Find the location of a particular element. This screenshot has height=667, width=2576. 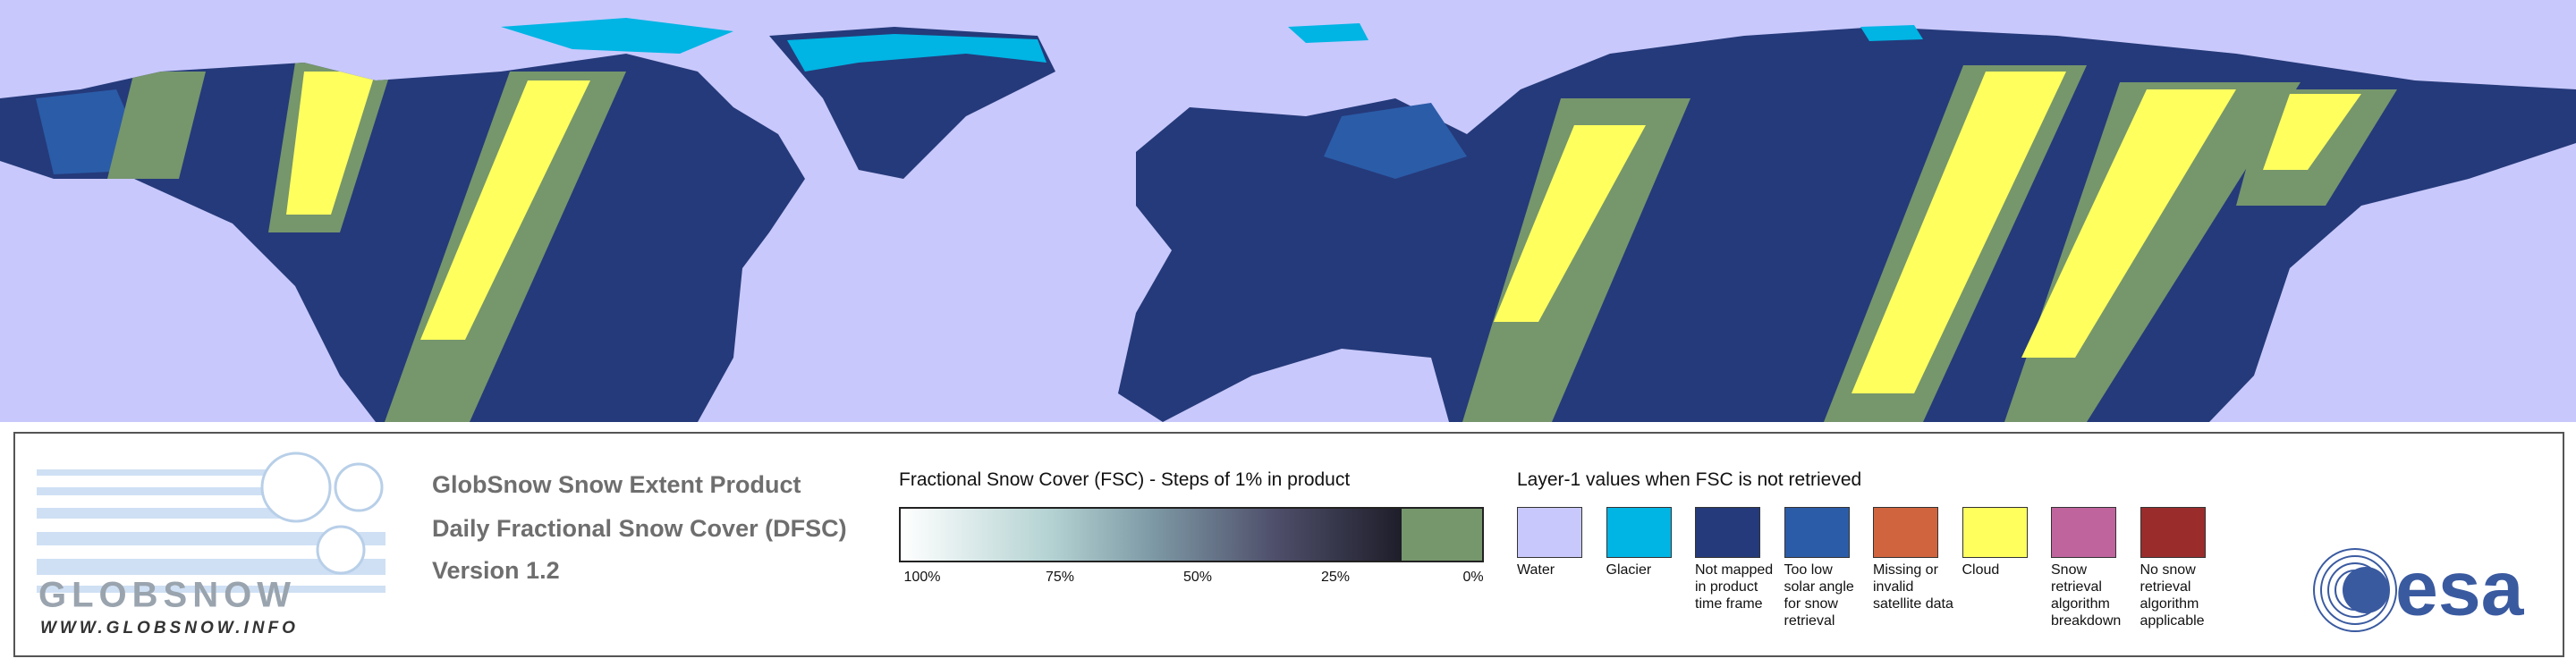

fsc-tick-label: 0% is located at coordinates (1473, 577).